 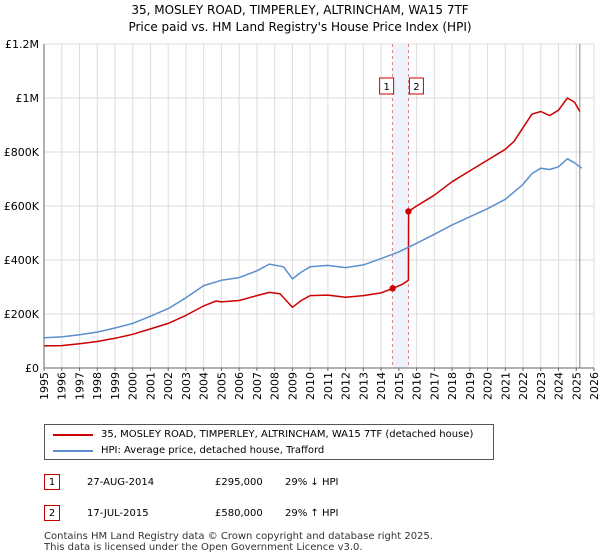 I want to click on transaction-date: 27-AUG-2014, so click(x=121, y=482).